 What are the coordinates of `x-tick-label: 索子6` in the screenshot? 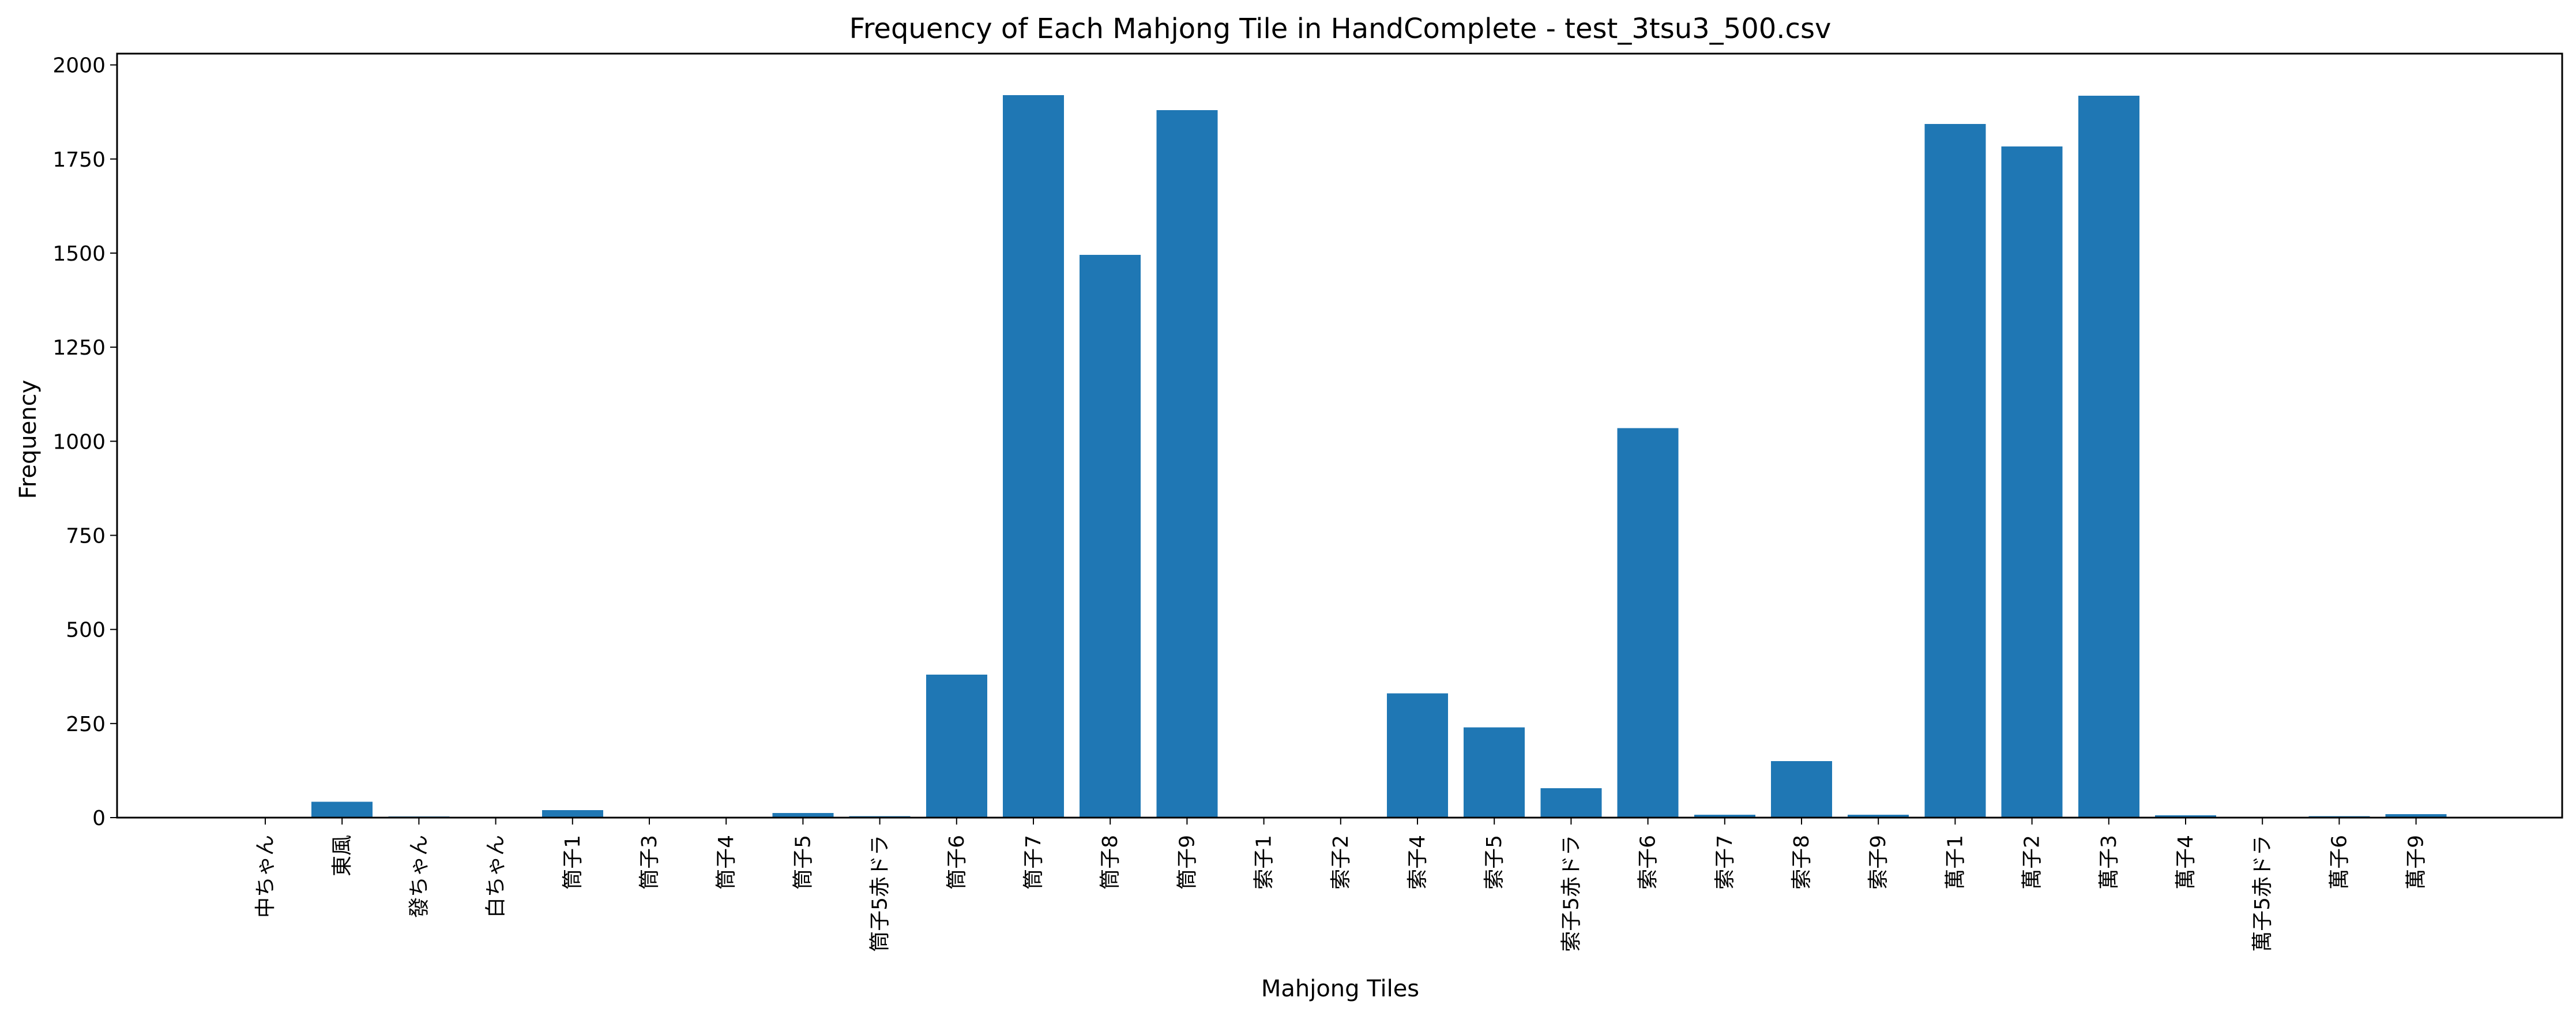 It's located at (1648, 862).